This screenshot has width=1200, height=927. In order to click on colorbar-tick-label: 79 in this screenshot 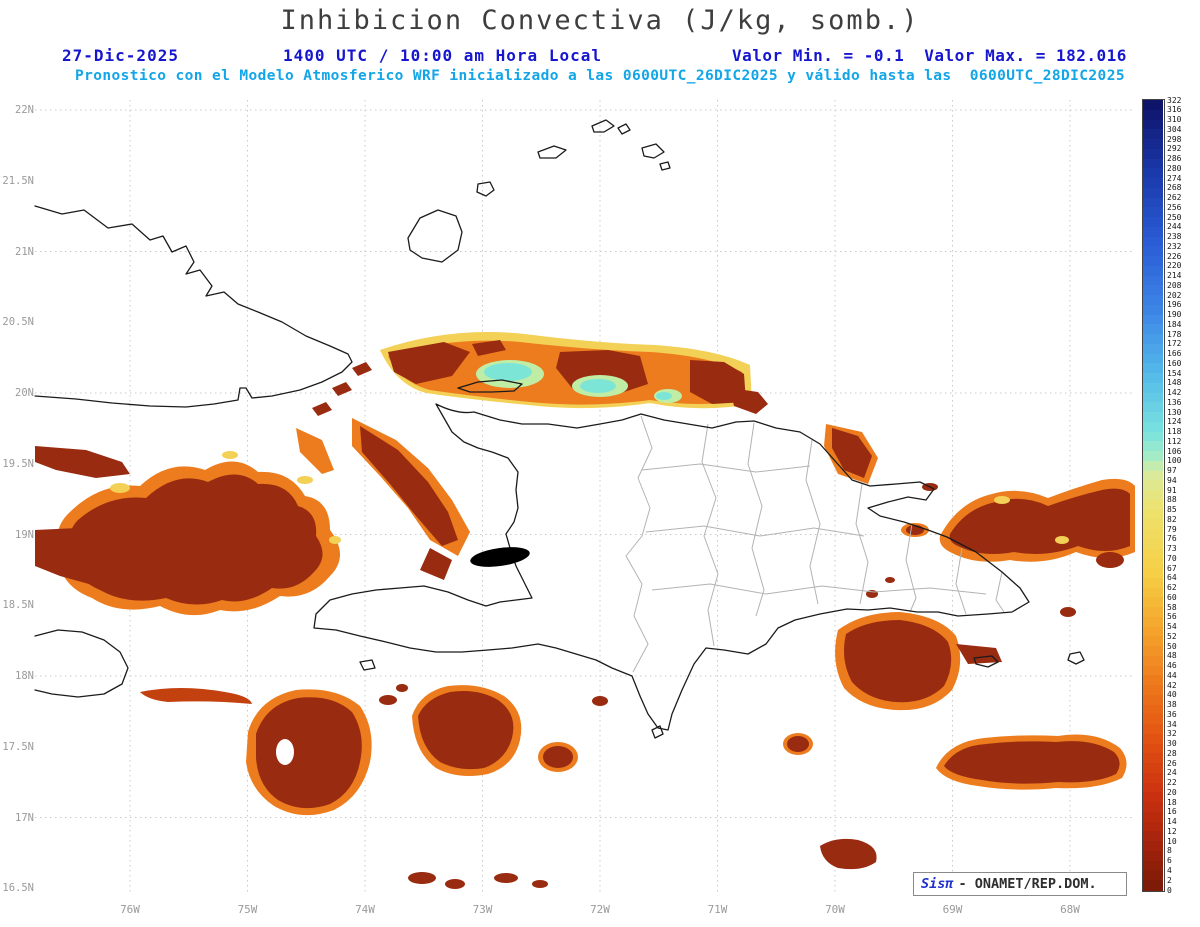, I will do `click(1172, 529)`.